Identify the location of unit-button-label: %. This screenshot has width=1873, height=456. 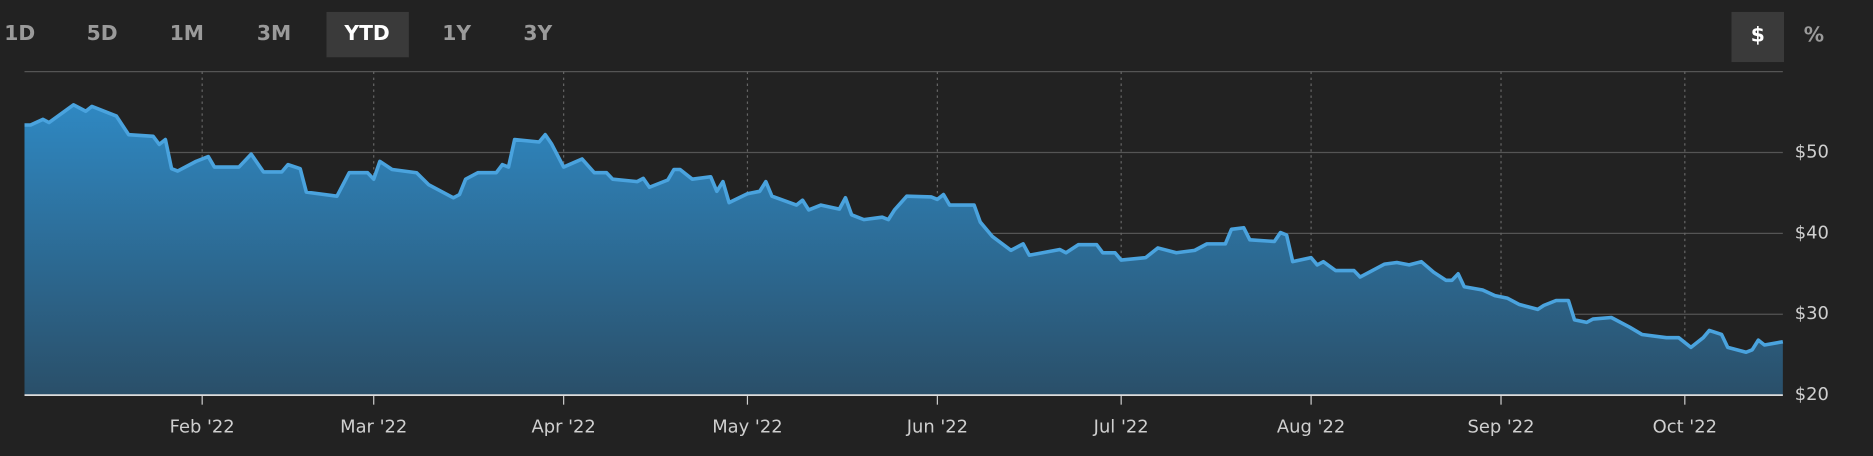
(1814, 34).